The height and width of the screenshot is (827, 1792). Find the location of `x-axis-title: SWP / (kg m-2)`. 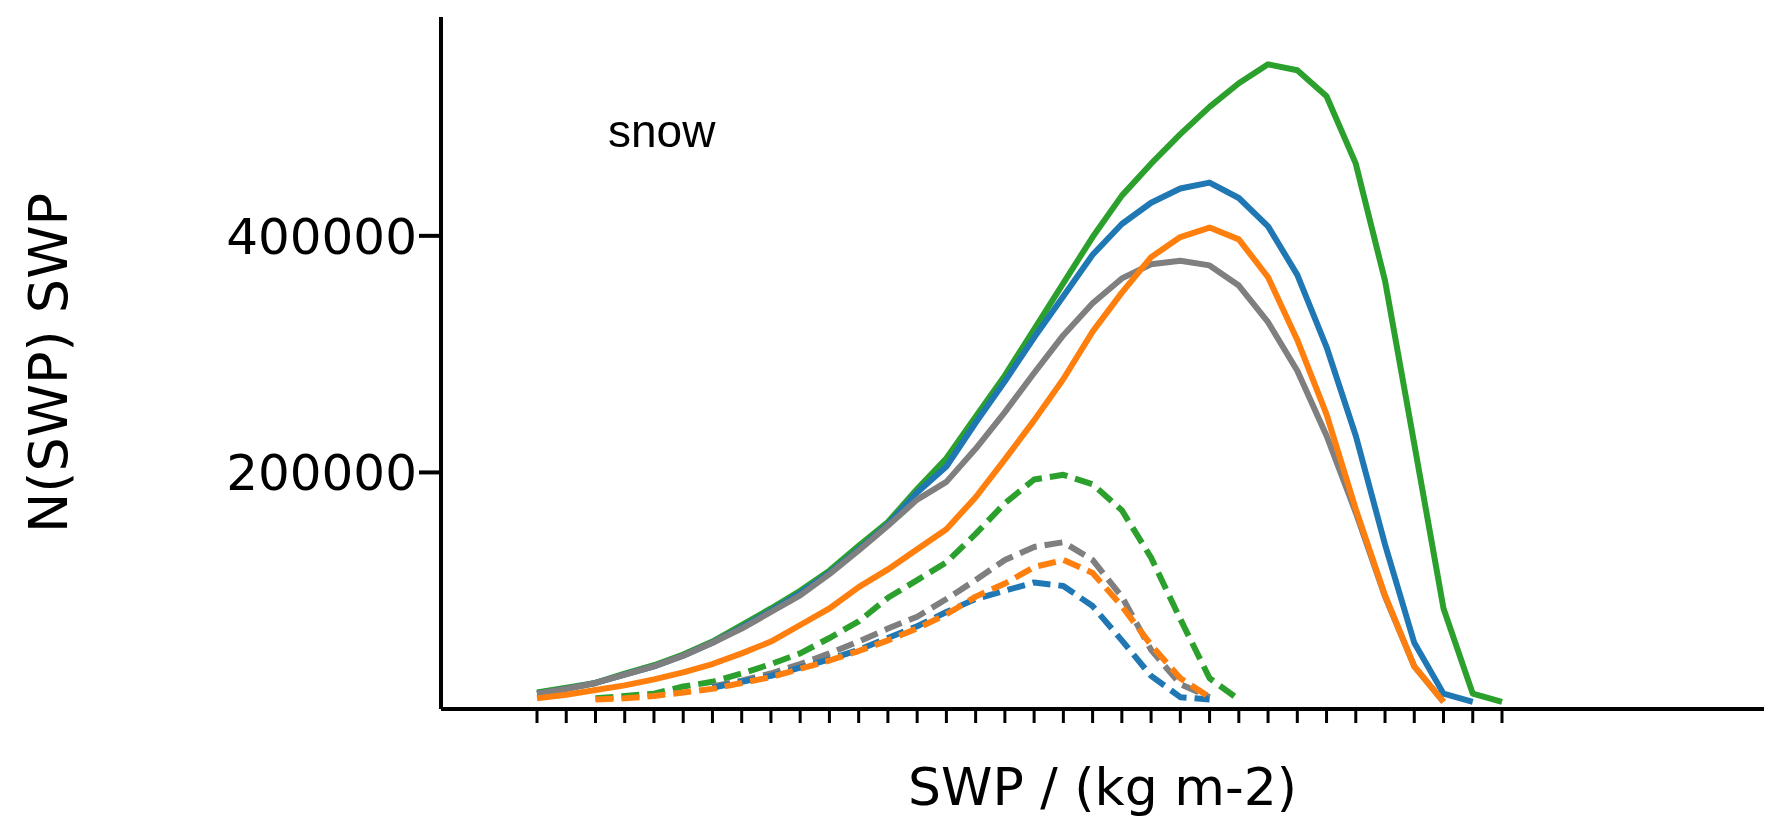

x-axis-title: SWP / (kg m-2) is located at coordinates (1102, 787).